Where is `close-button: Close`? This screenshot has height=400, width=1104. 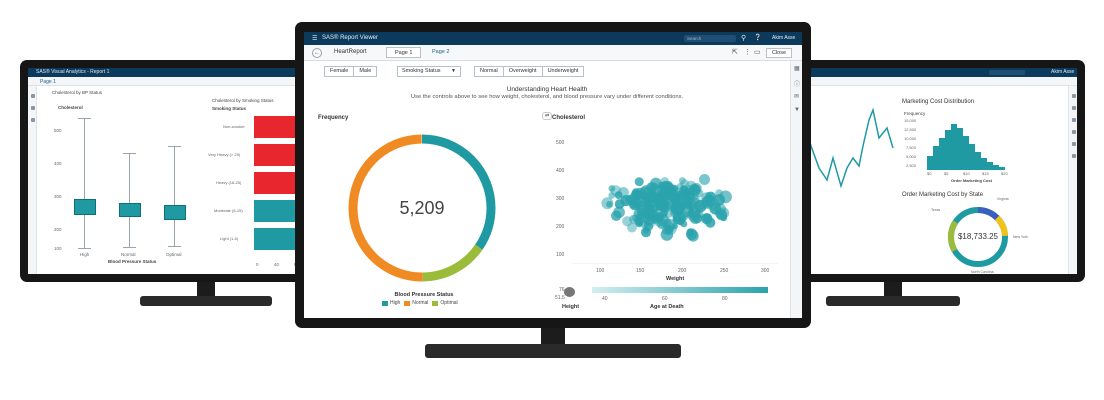 close-button: Close is located at coordinates (779, 53).